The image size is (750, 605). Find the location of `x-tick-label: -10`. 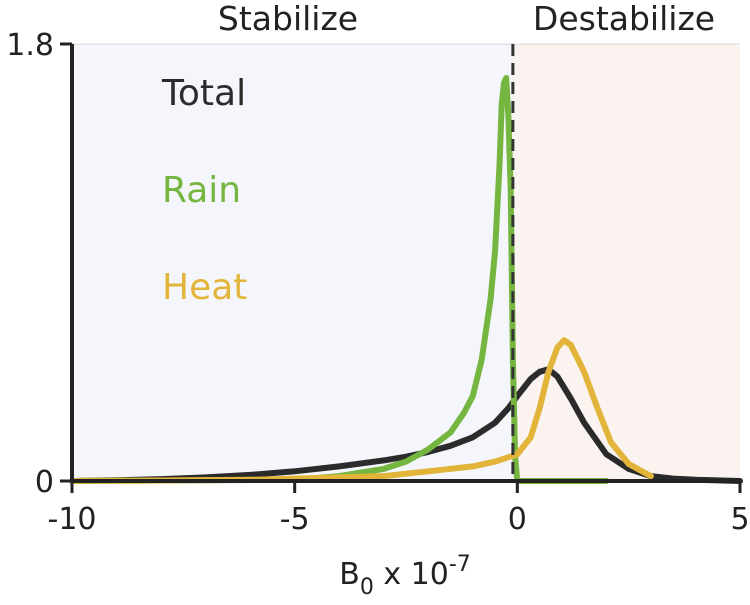

x-tick-label: -10 is located at coordinates (72, 519).